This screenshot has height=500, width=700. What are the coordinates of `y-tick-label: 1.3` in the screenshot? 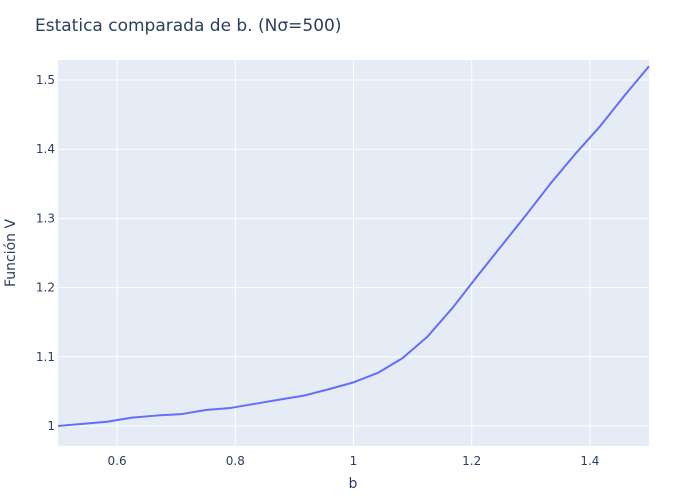 It's located at (45, 218).